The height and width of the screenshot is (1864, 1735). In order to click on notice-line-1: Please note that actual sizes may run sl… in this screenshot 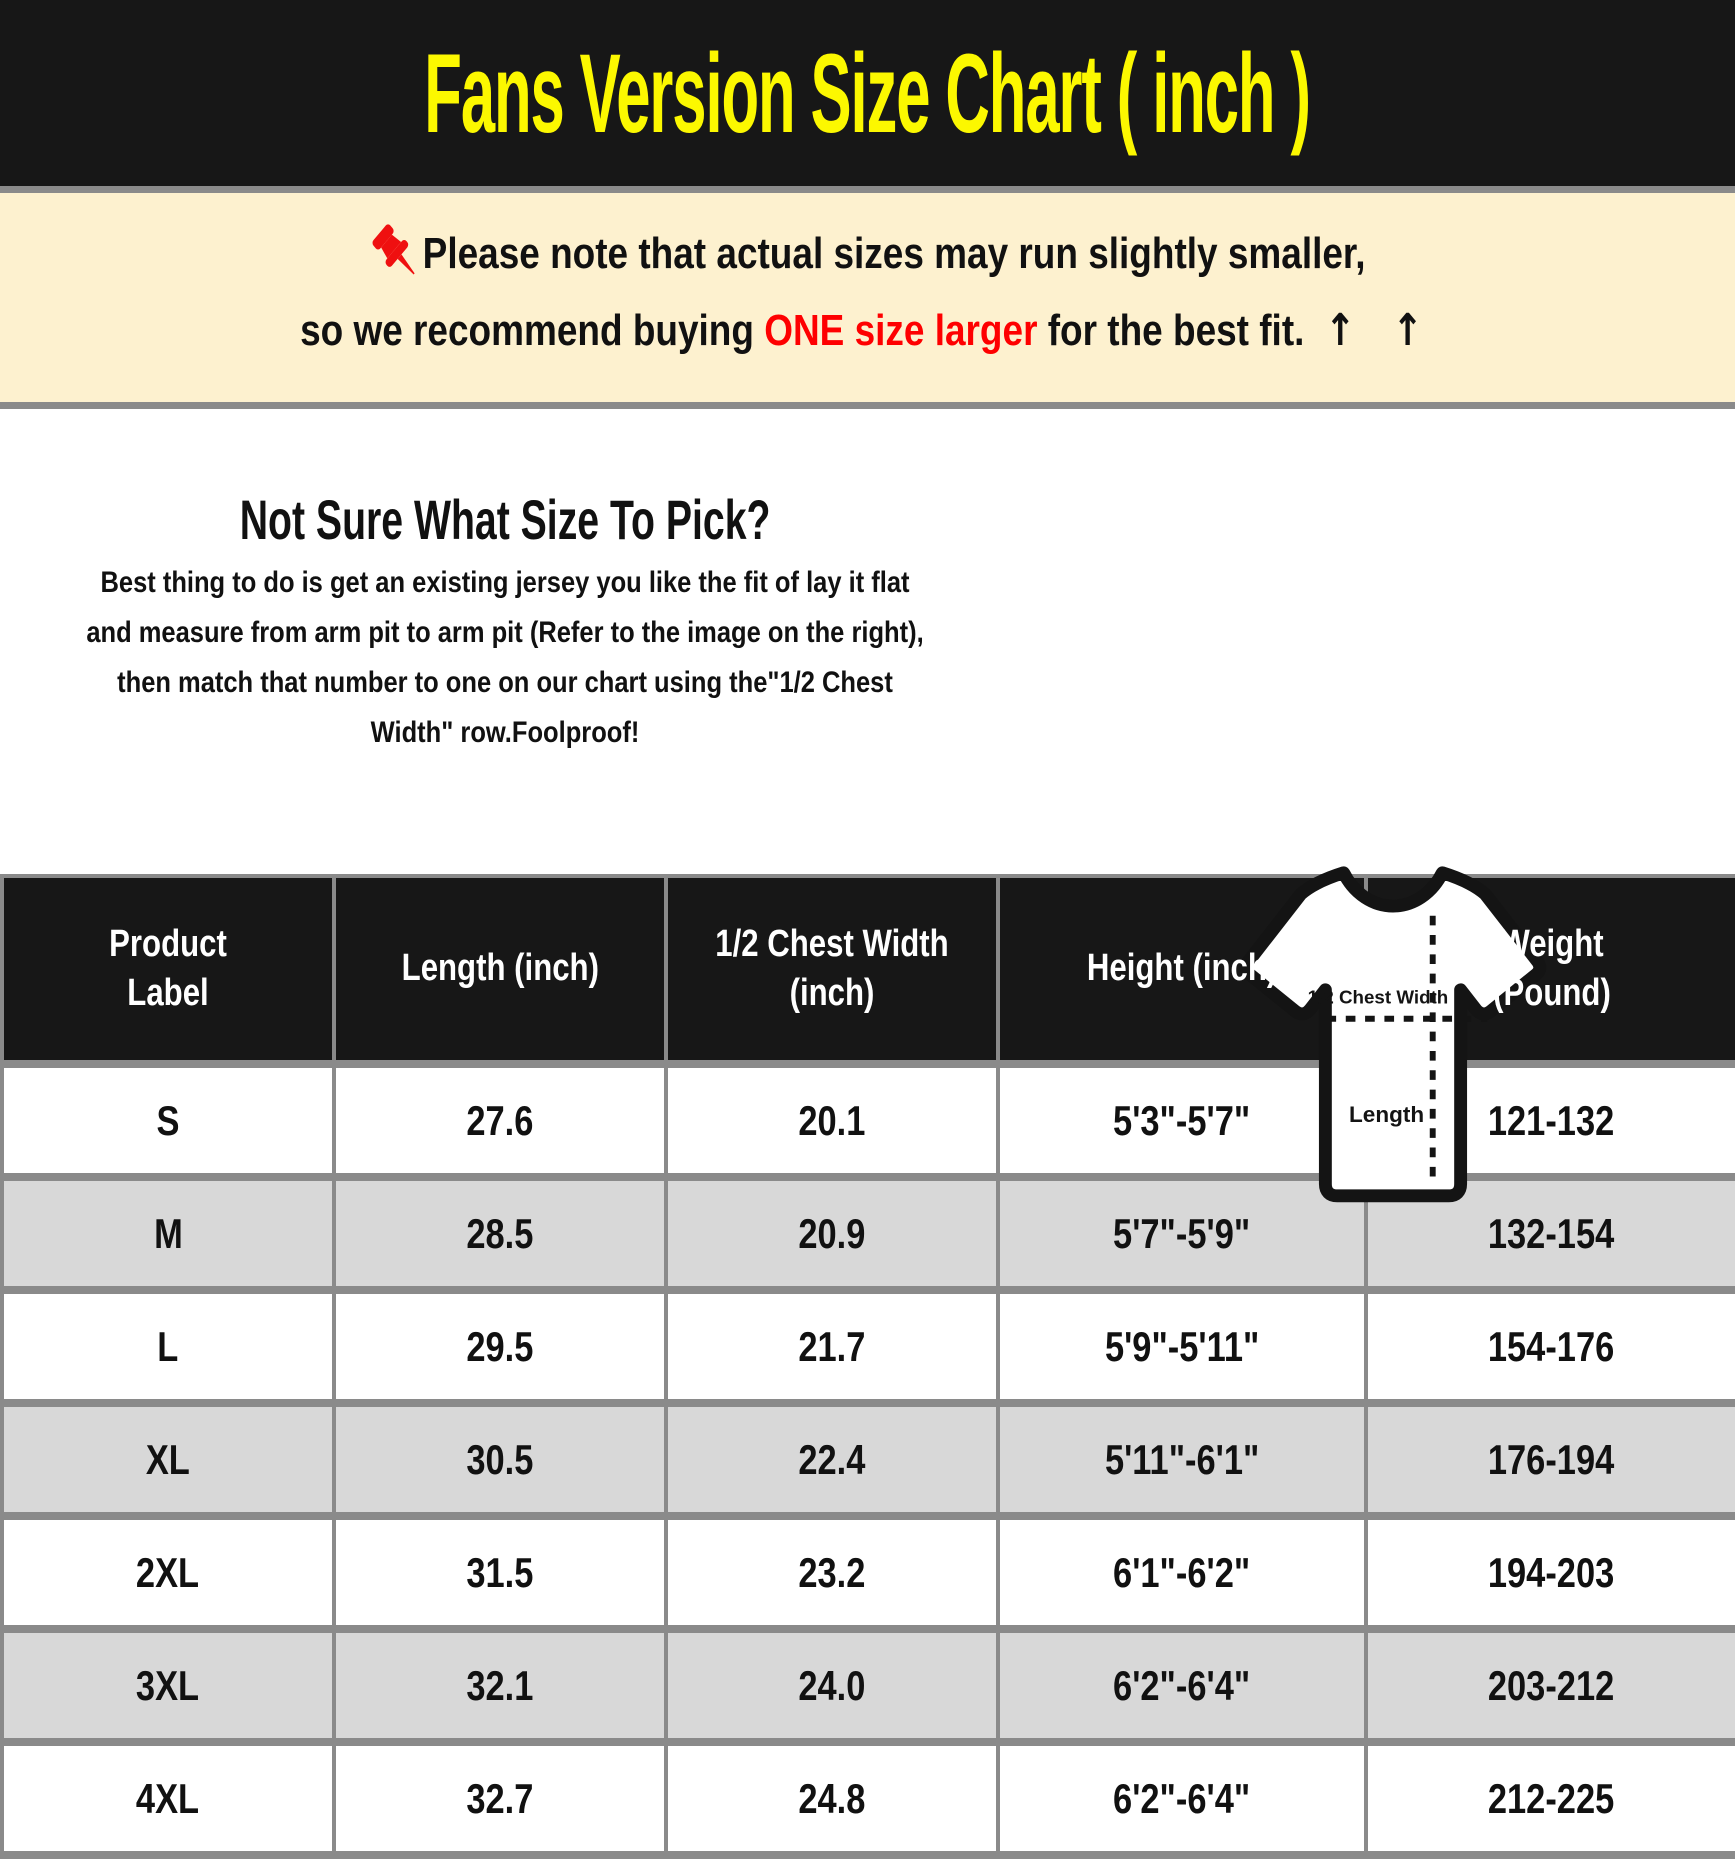, I will do `click(867, 253)`.